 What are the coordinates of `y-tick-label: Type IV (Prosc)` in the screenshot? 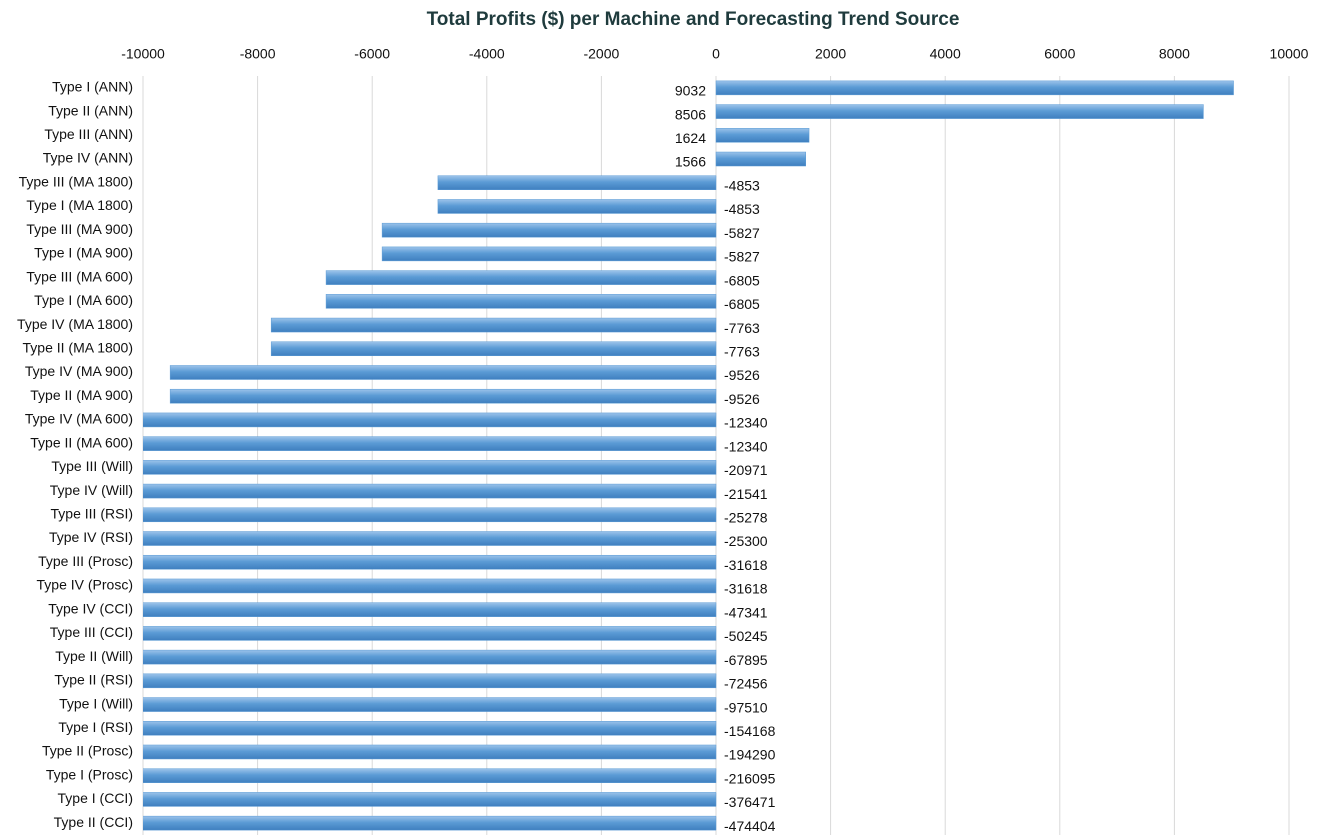 It's located at (85, 585).